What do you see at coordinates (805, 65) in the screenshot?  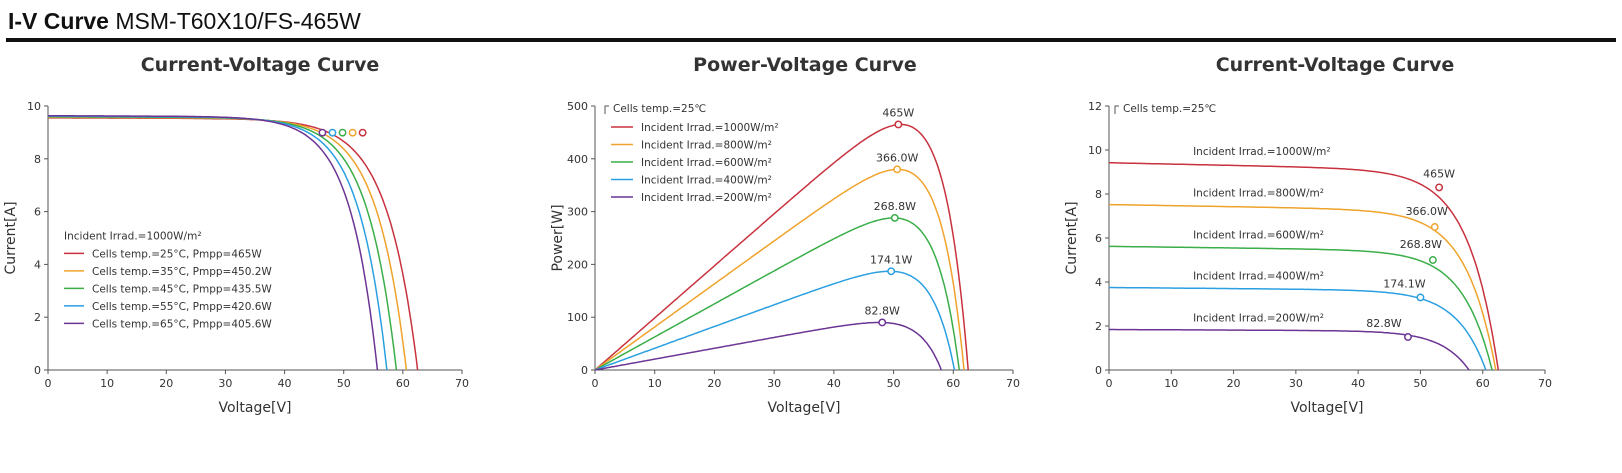 I see `chart-title: Power-Voltage Curve` at bounding box center [805, 65].